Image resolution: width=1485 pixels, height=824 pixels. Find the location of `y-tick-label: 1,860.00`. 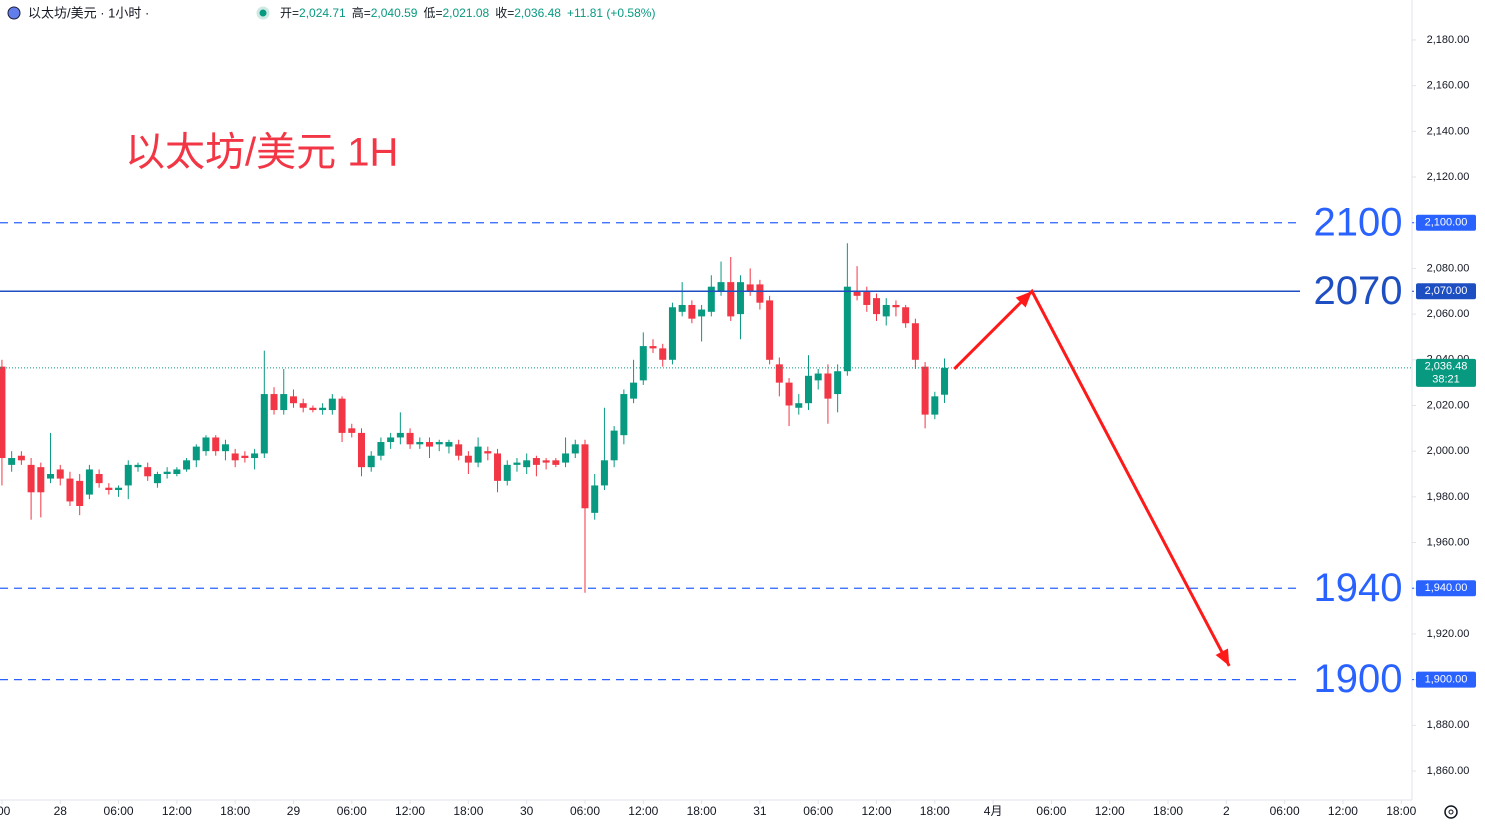

y-tick-label: 1,860.00 is located at coordinates (1448, 771).